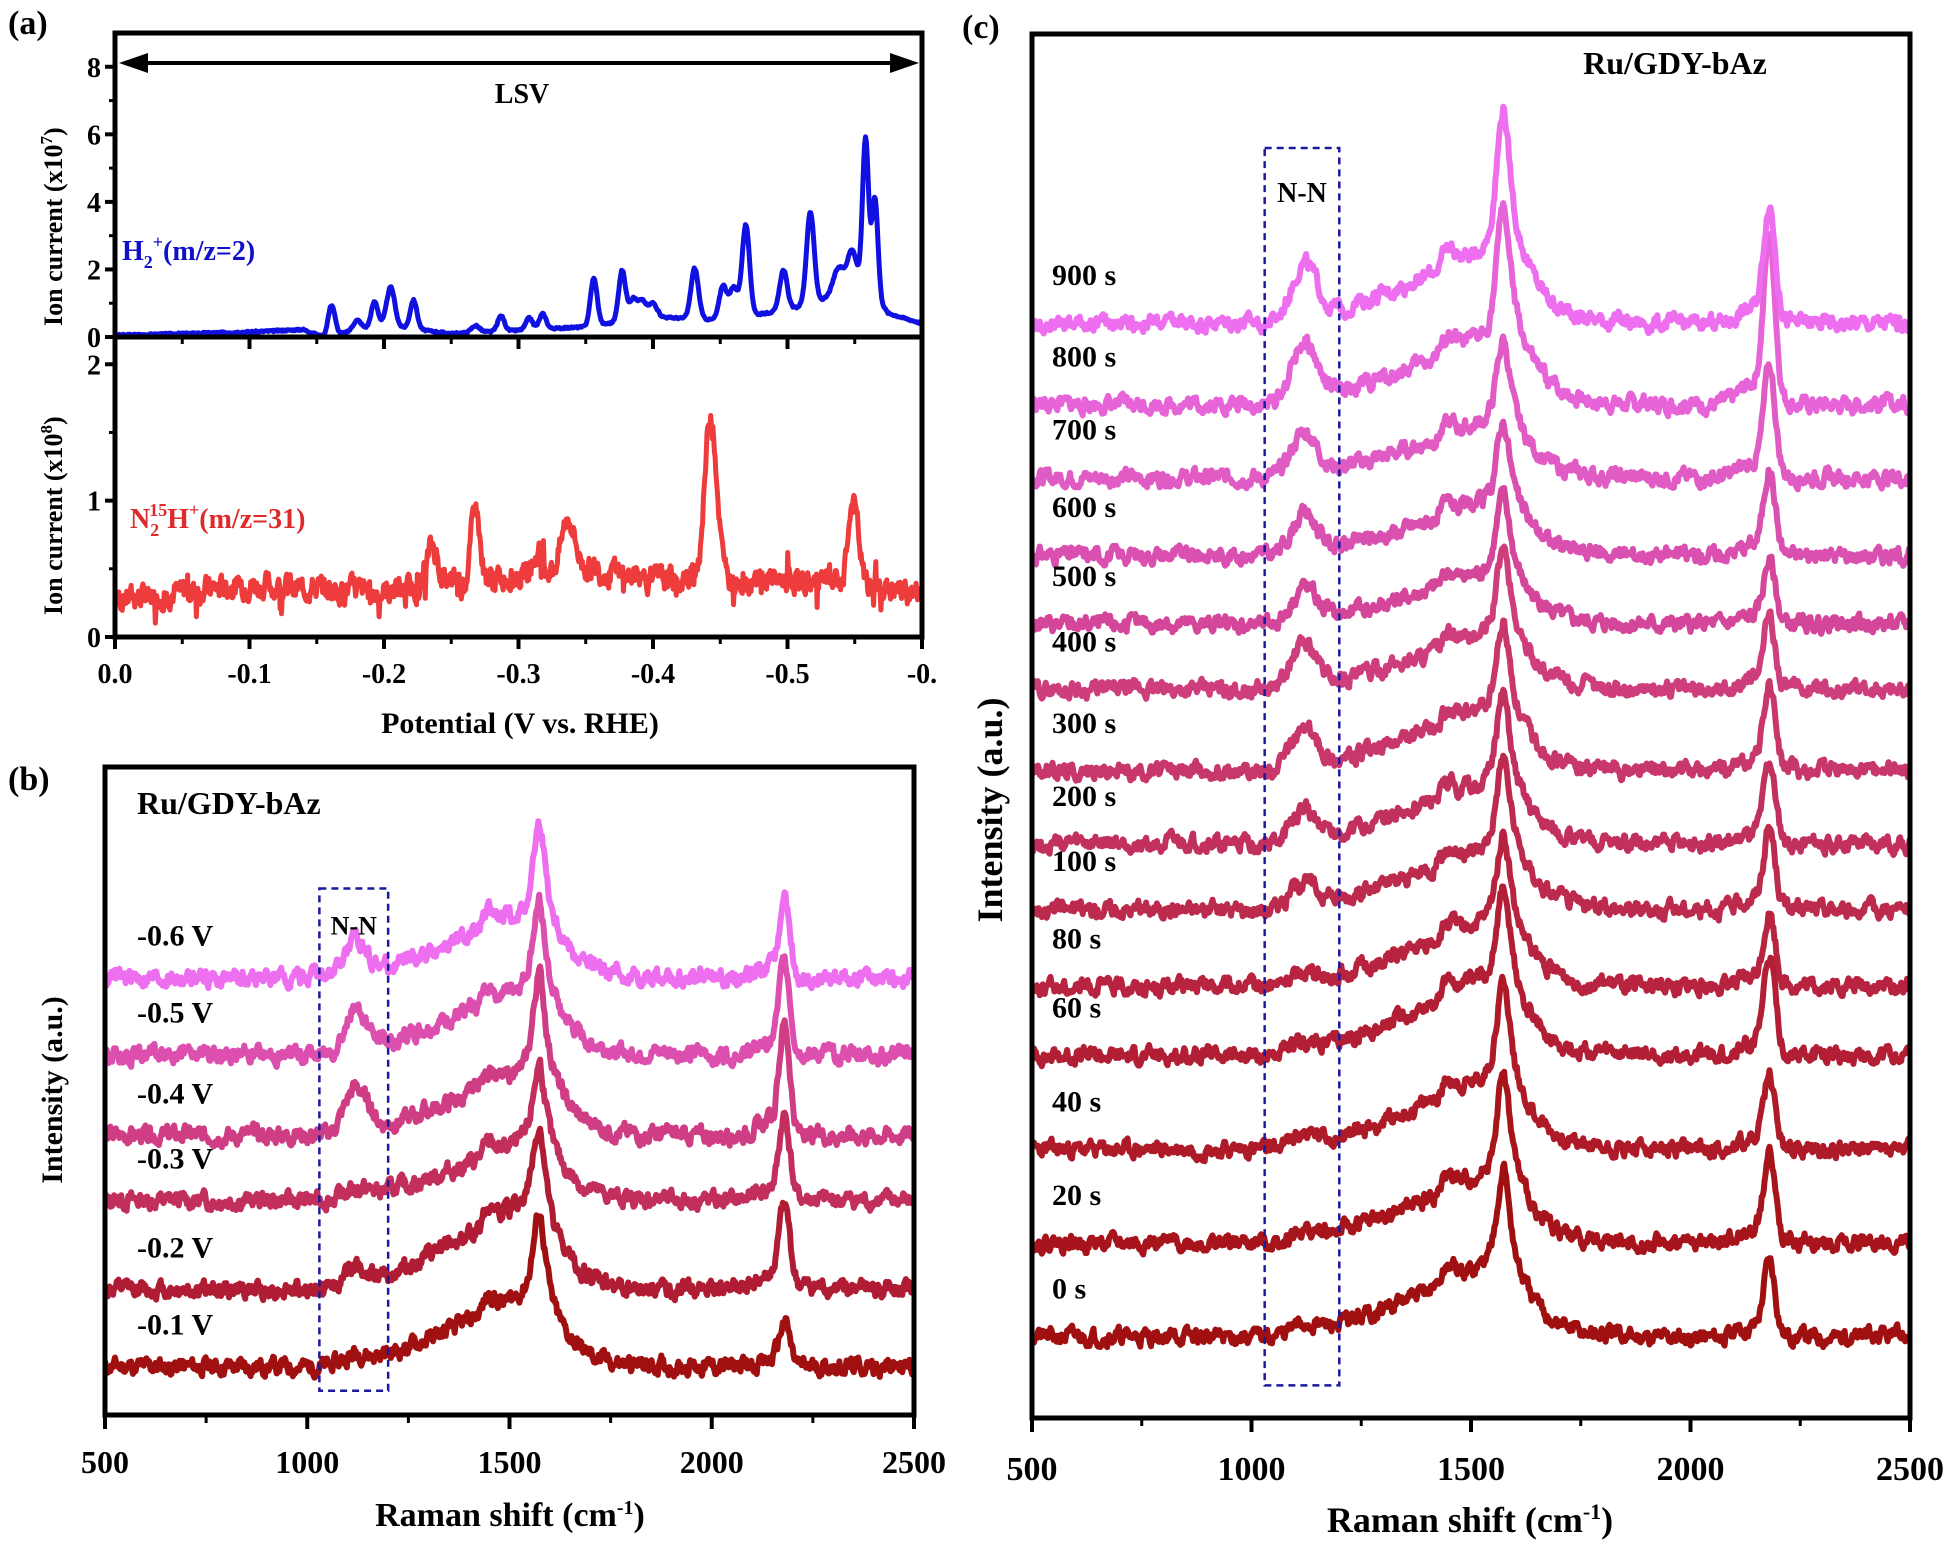 Image resolution: width=1958 pixels, height=1548 pixels. Describe the element at coordinates (1076, 1195) in the screenshot. I see `series-label: 20 s` at that location.